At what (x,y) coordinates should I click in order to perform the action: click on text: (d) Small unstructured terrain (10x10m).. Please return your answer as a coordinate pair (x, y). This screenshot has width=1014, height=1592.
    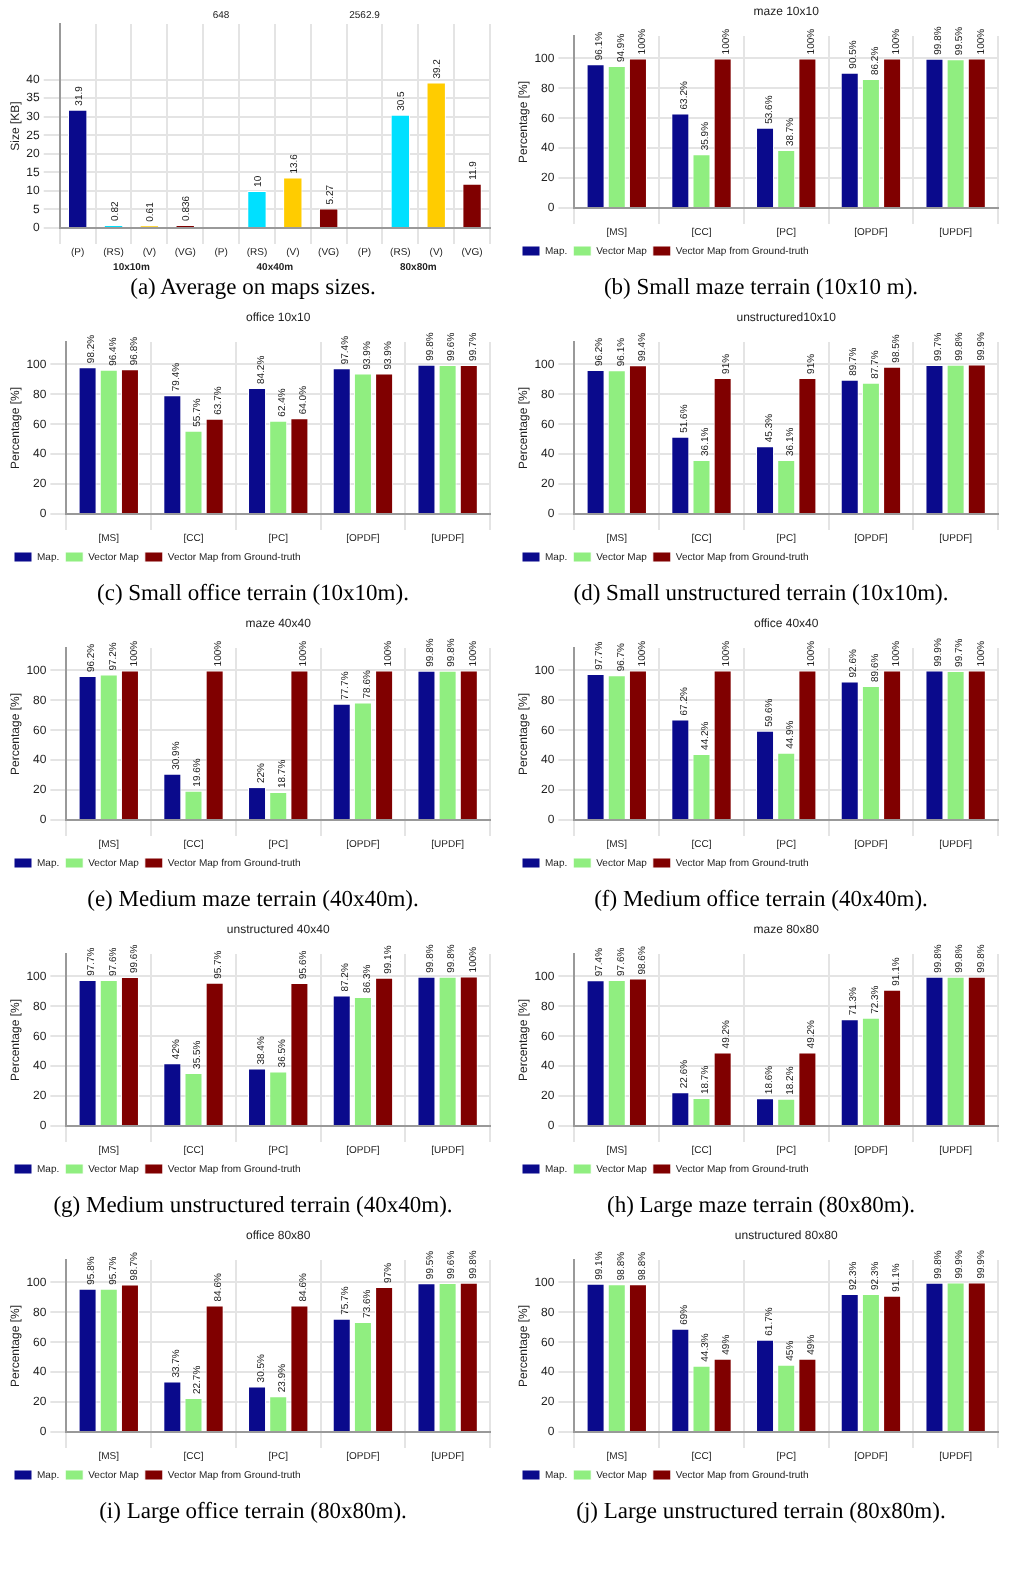
    Looking at the image, I should click on (761, 596).